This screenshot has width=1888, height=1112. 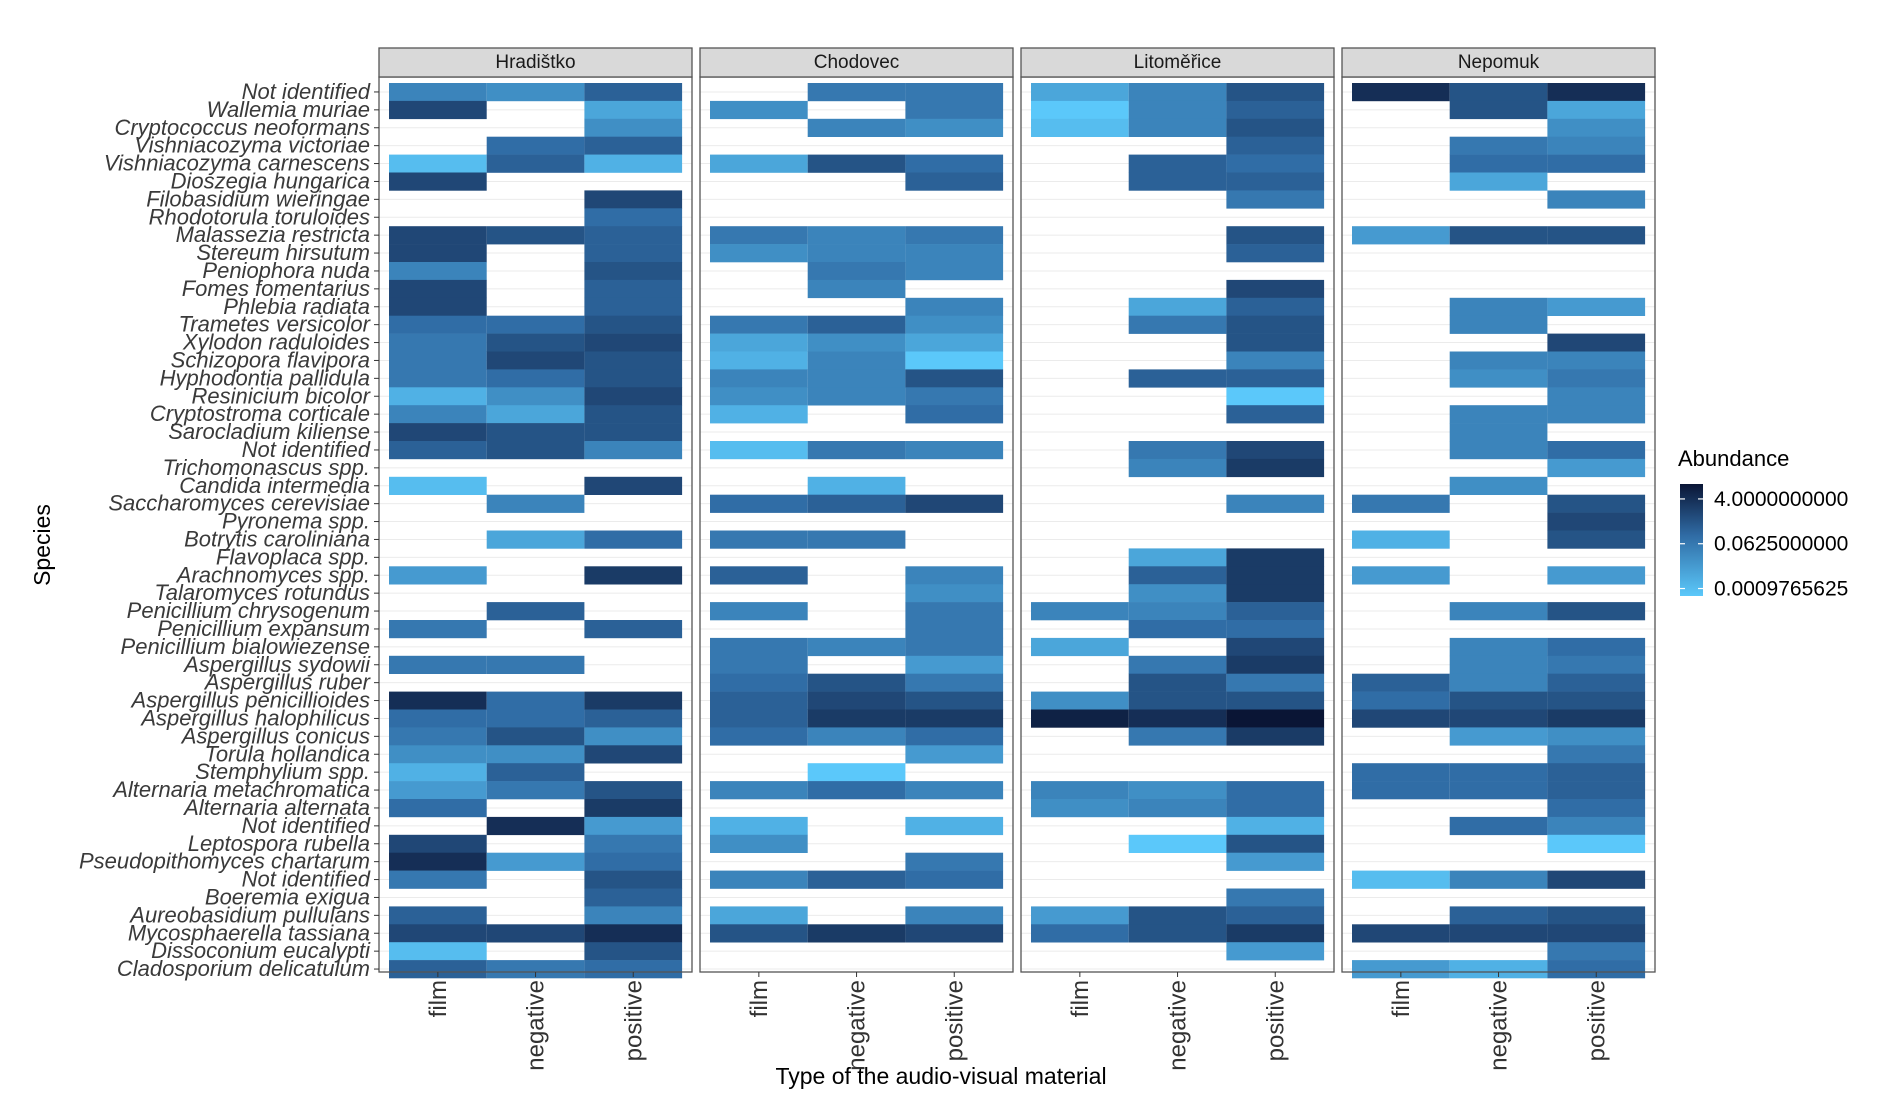 I want to click on species-label: Candida intermedia, so click(x=274, y=485).